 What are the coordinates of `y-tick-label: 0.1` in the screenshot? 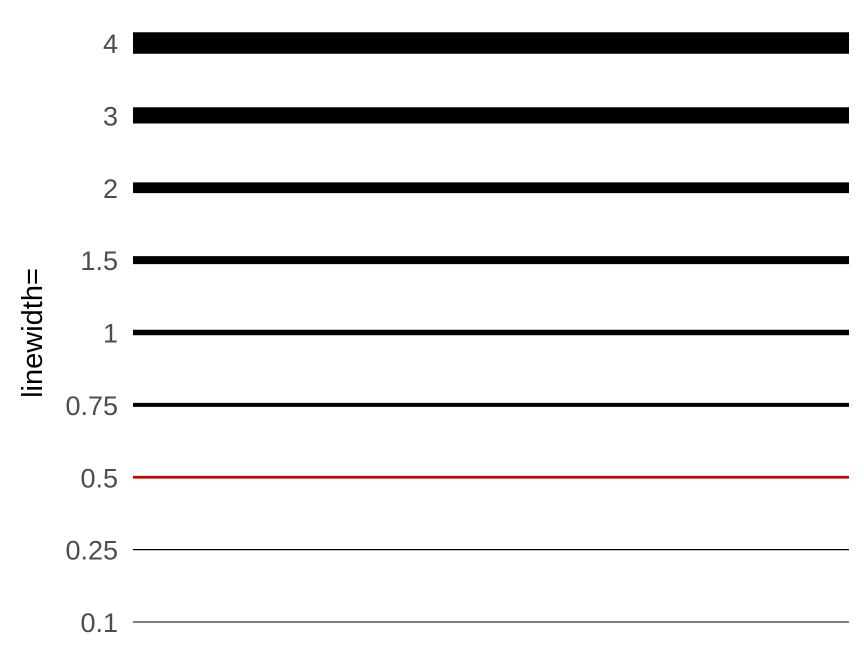 It's located at (99, 623).